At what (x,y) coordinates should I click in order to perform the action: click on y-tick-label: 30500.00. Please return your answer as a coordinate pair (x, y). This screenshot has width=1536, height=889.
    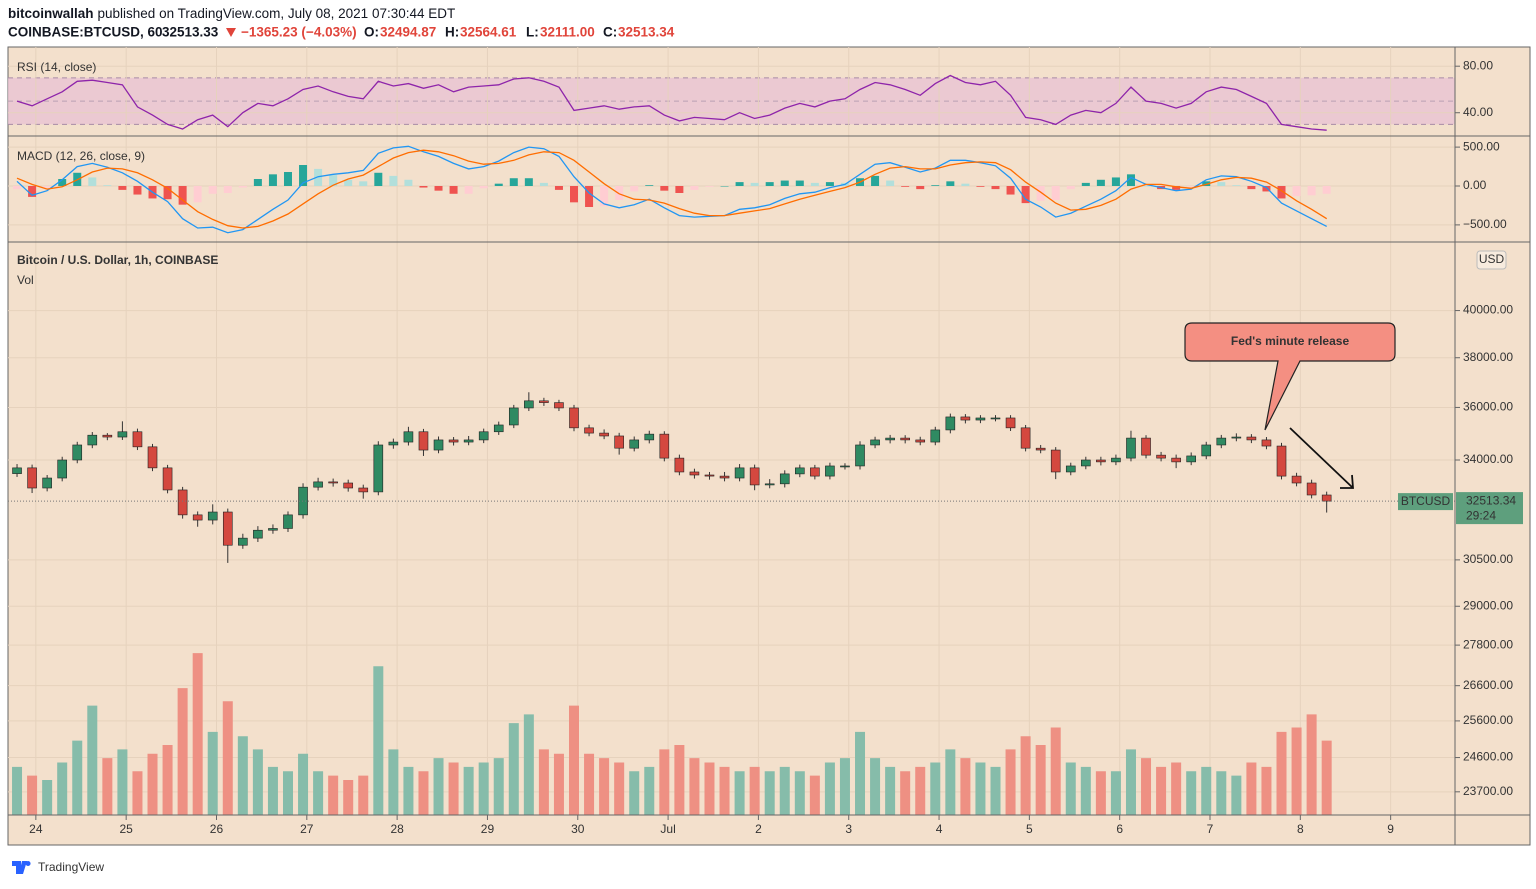
    Looking at the image, I should click on (1488, 559).